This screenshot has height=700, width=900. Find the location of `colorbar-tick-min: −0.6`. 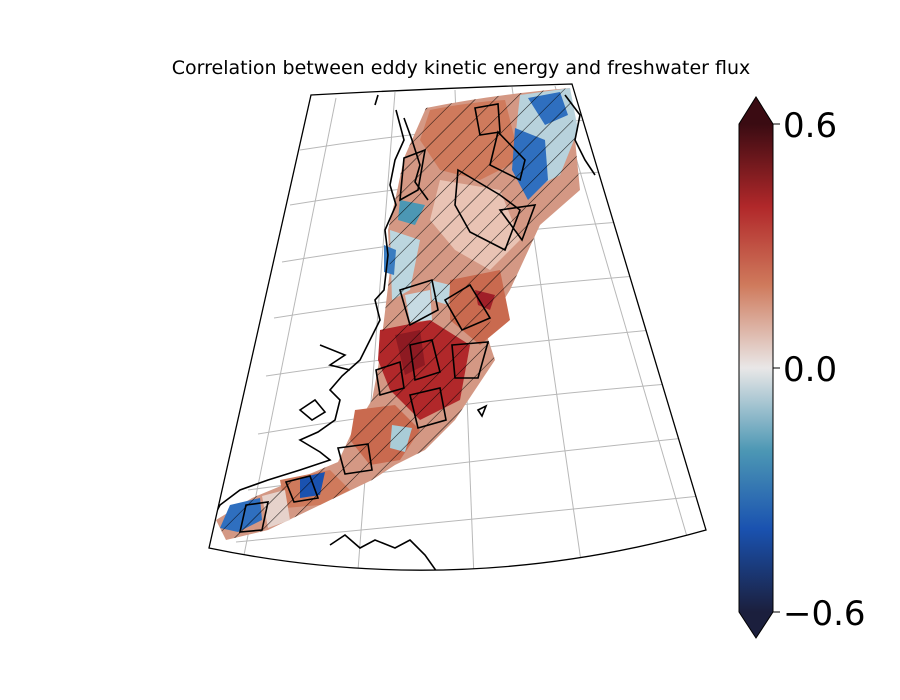

colorbar-tick-min: −0.6 is located at coordinates (824, 614).